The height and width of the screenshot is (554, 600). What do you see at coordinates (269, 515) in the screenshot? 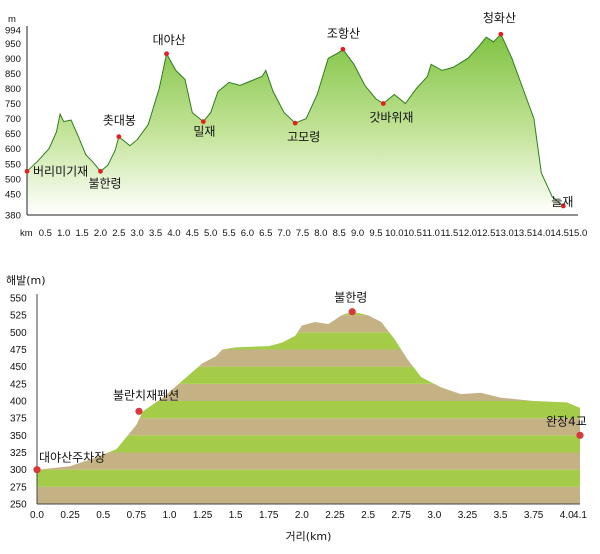
I see `x-tick-label: 1.75` at bounding box center [269, 515].